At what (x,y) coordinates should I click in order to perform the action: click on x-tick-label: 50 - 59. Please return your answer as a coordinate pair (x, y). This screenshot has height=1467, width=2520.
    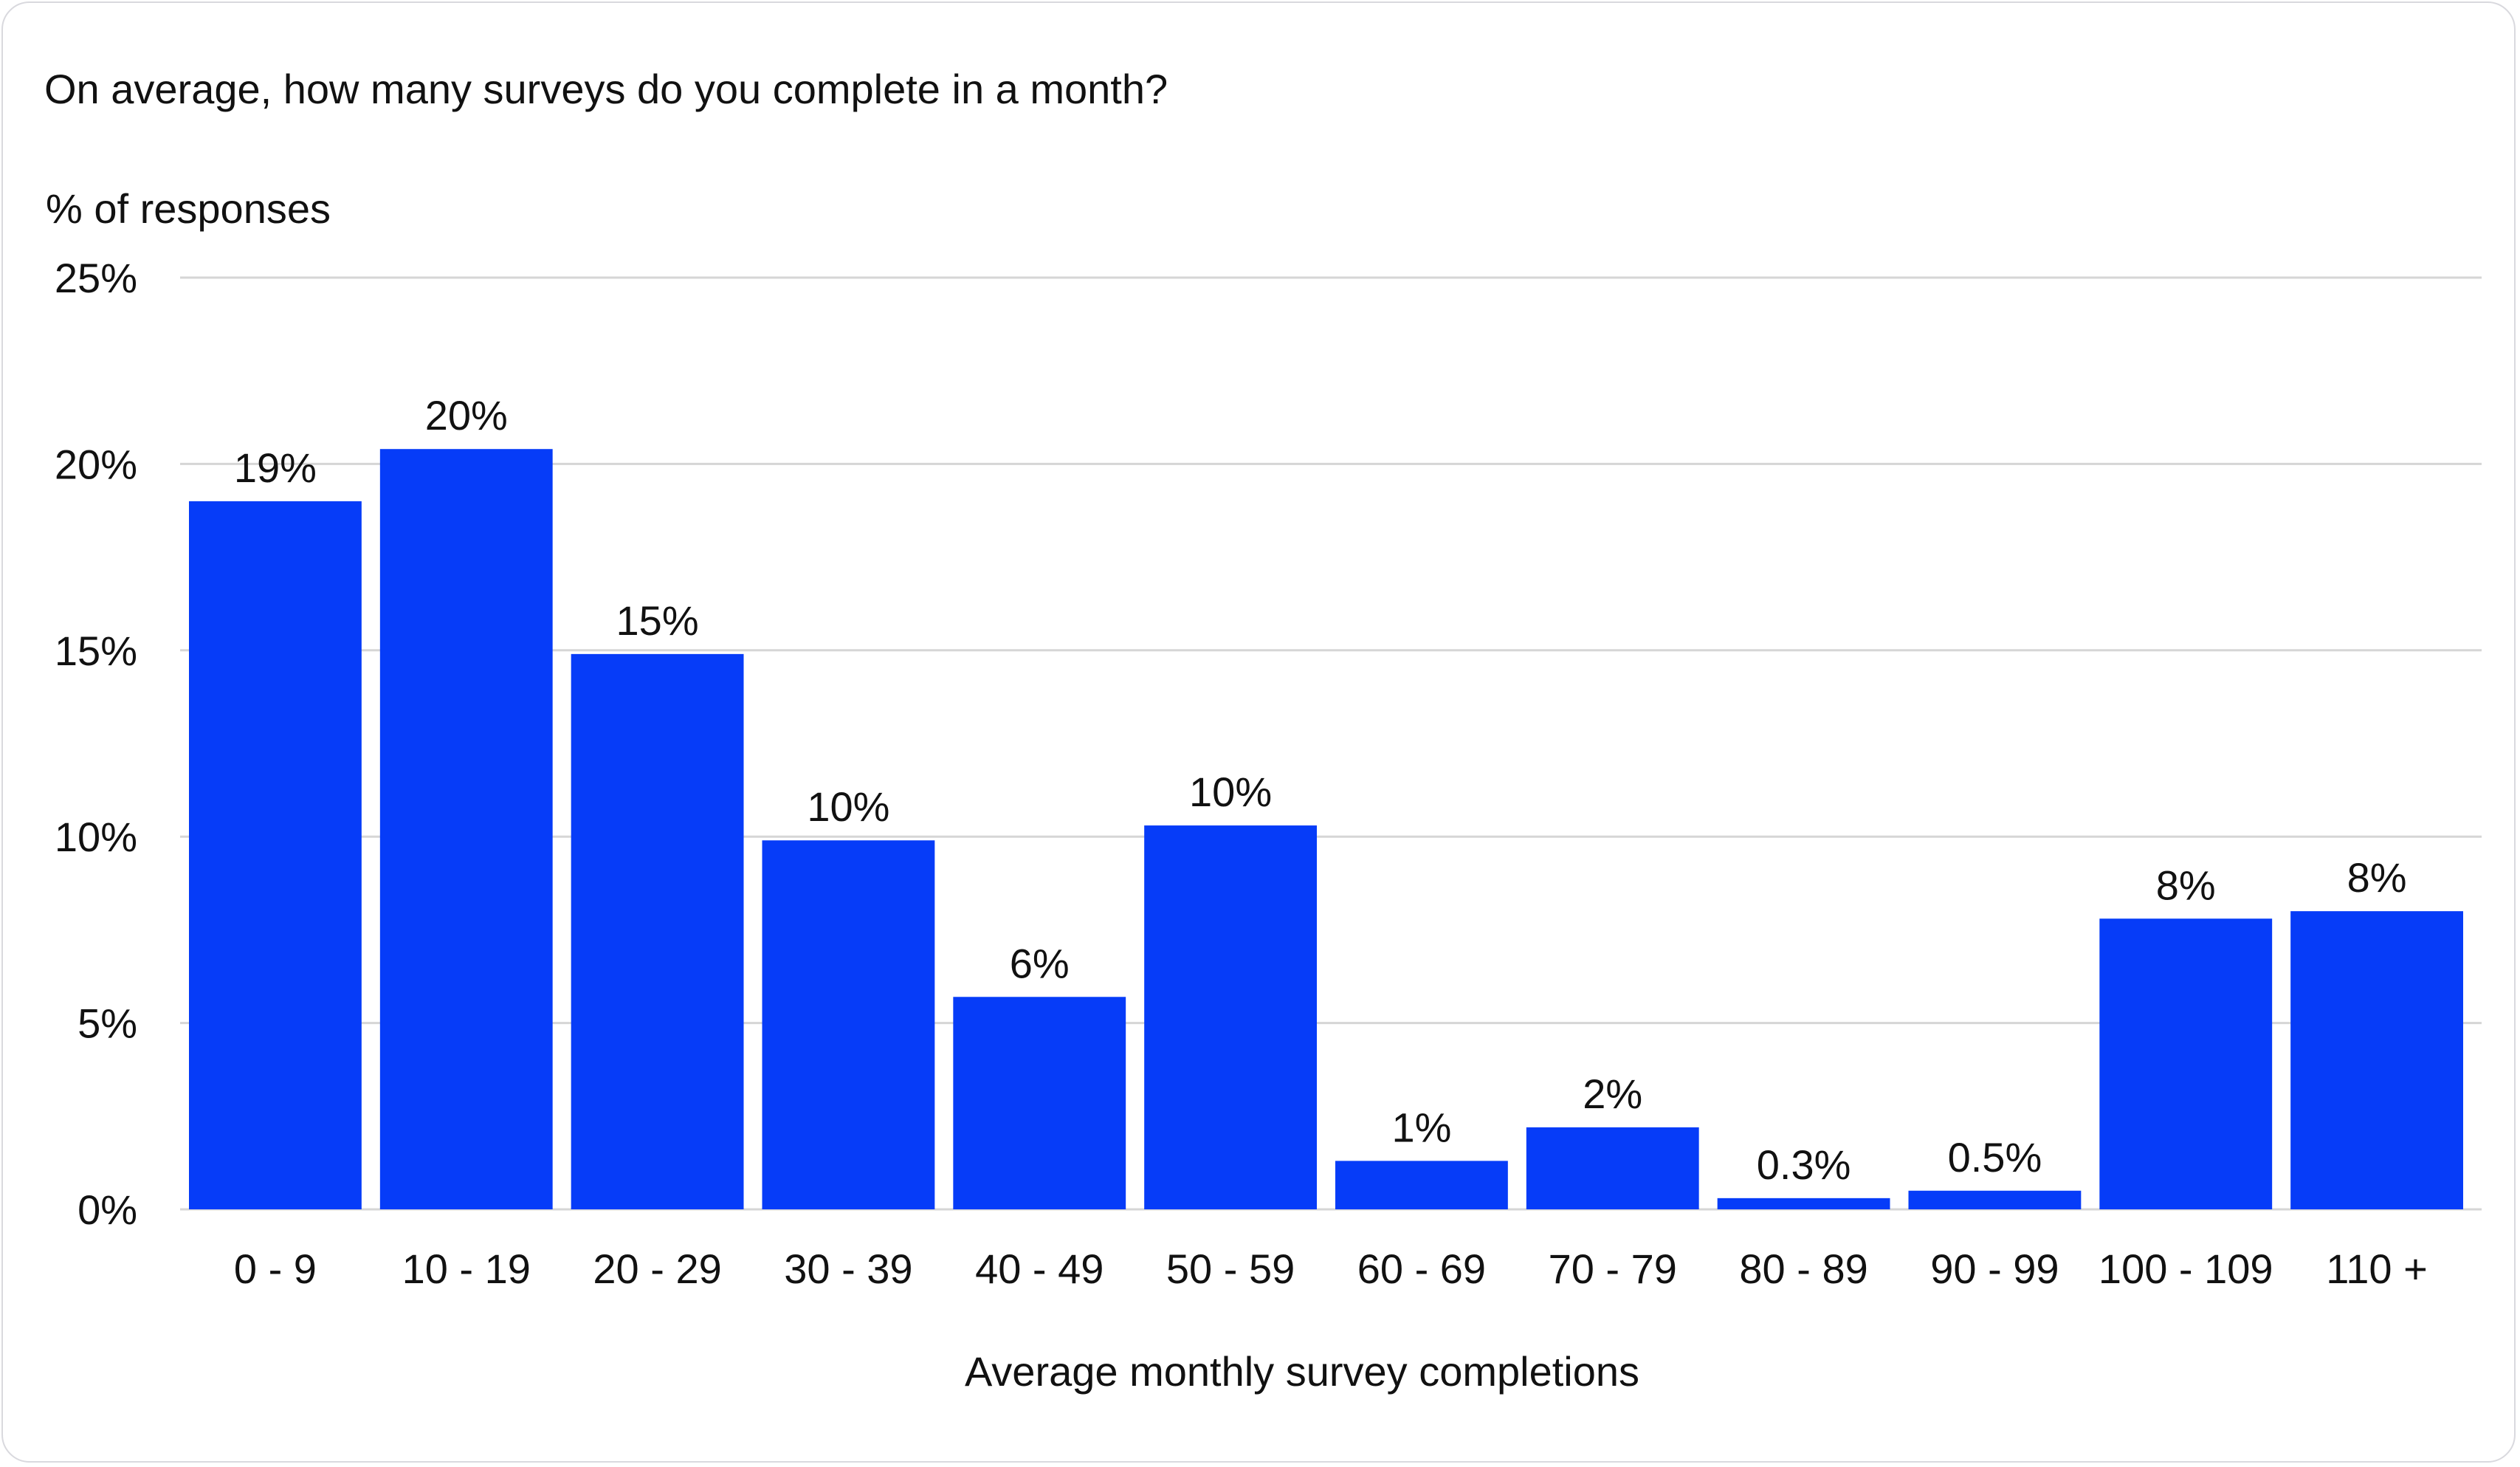
    Looking at the image, I should click on (1231, 1269).